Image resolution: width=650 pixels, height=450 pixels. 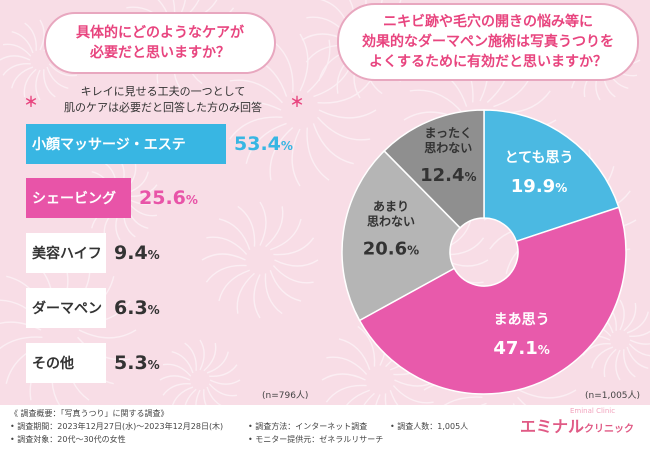 What do you see at coordinates (109, 145) in the screenshot?
I see `bar-category-label: 小顔マッサージ・エステ` at bounding box center [109, 145].